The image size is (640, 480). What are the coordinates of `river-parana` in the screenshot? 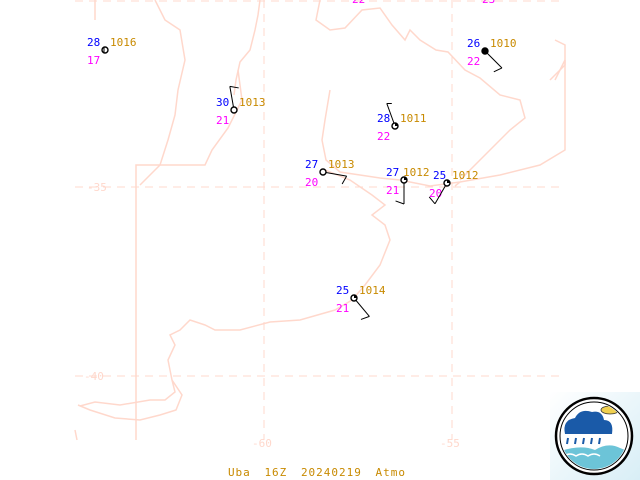 It's located at (247, 48).